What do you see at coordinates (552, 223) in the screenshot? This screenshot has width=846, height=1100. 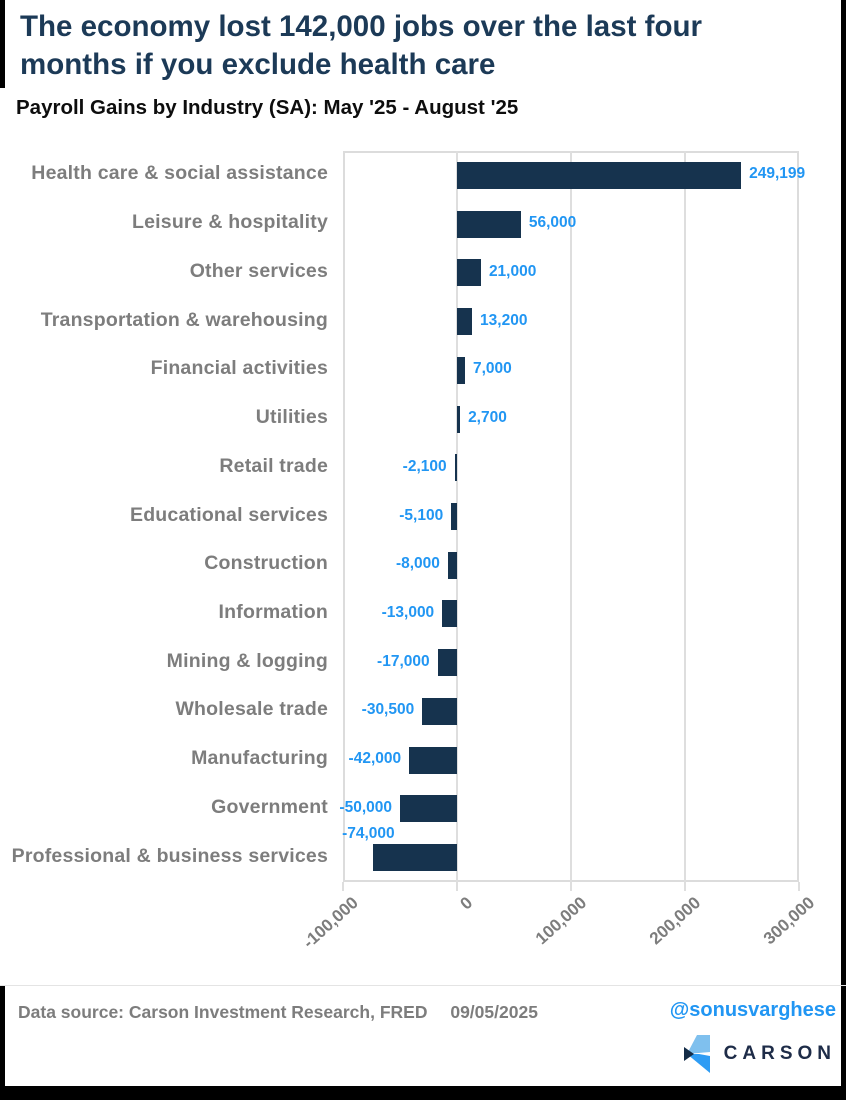 I see `value-label: 56,000` at bounding box center [552, 223].